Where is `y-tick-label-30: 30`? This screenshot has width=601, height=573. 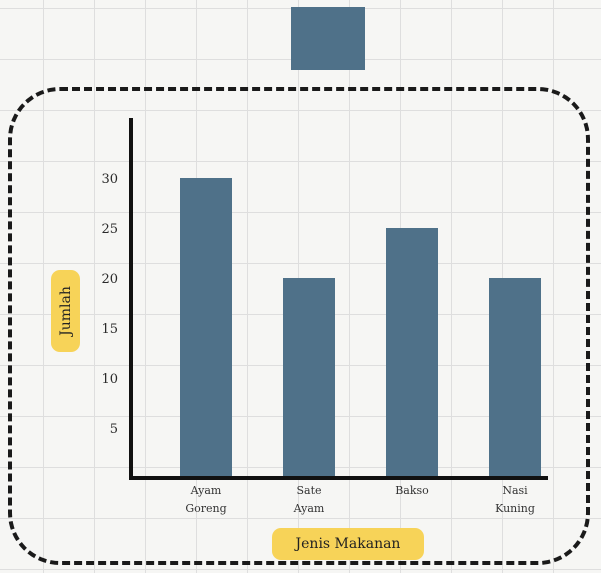 y-tick-label-30: 30 is located at coordinates (109, 179).